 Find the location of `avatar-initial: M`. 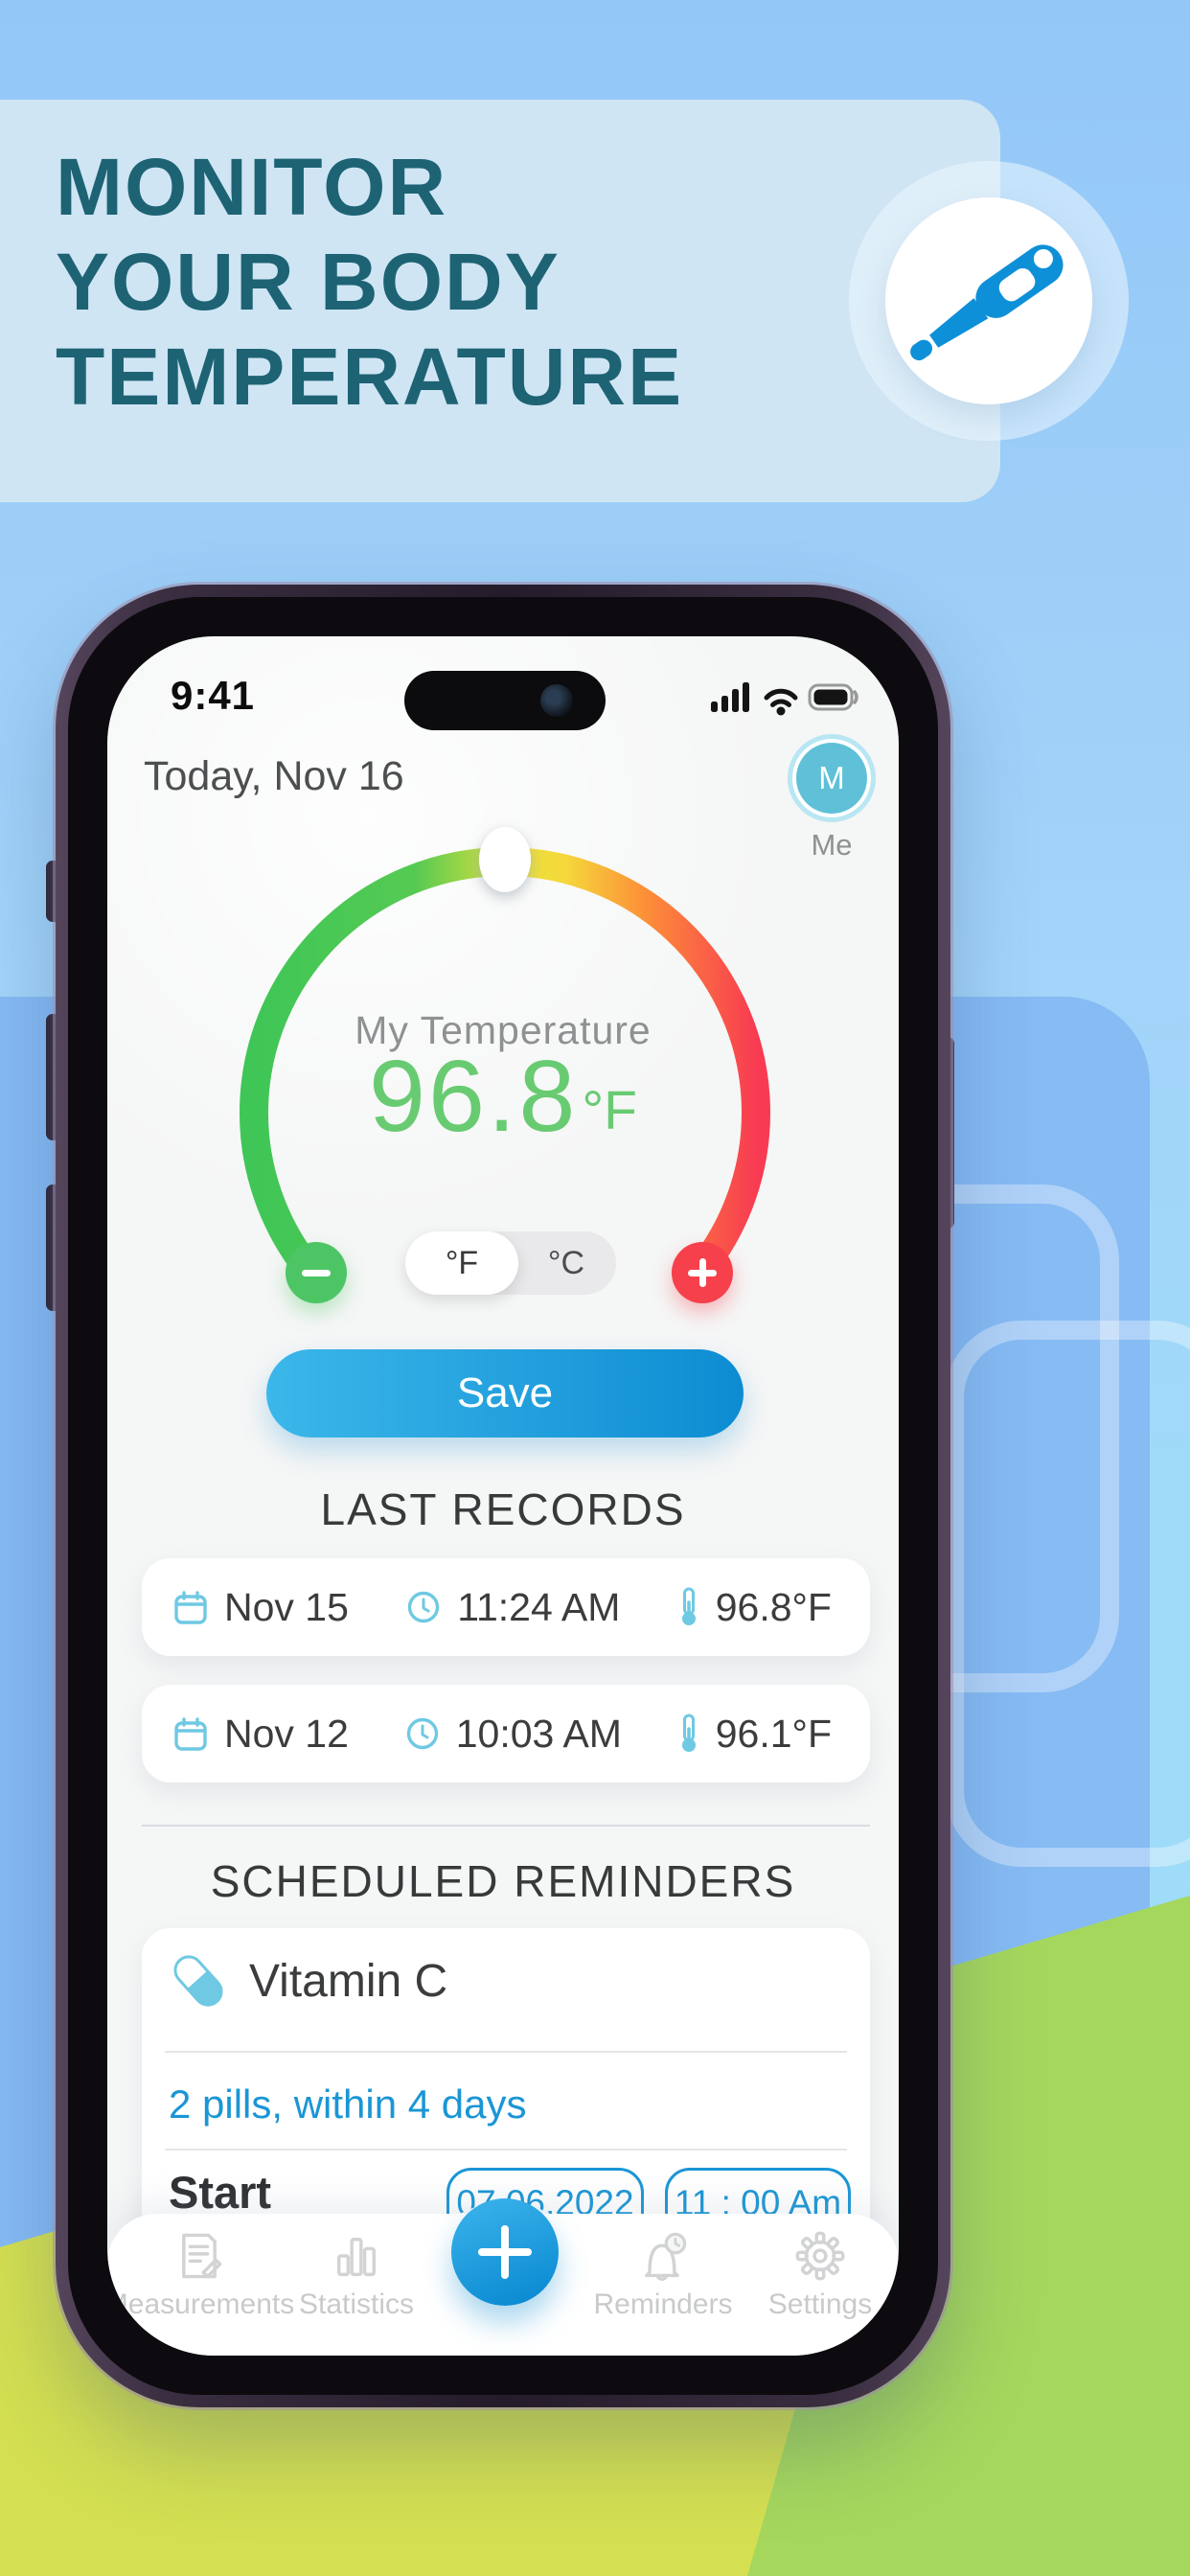

avatar-initial: M is located at coordinates (832, 778).